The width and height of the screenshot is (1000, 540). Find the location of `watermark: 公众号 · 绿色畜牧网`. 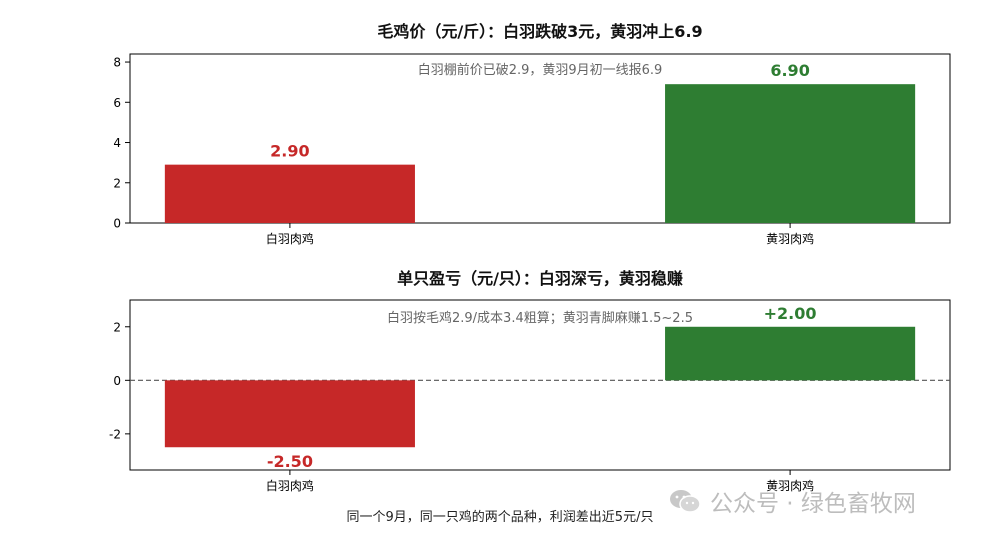

watermark: 公众号 · 绿色畜牧网 is located at coordinates (818, 501).